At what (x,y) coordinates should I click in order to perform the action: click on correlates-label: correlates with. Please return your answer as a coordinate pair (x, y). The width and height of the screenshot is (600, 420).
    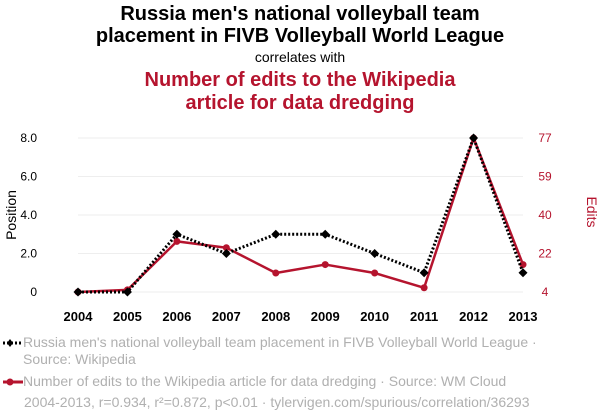
    Looking at the image, I should click on (300, 57).